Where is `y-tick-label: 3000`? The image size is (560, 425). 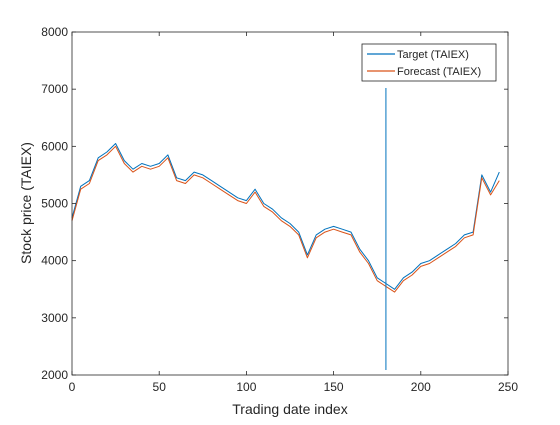
y-tick-label: 3000 is located at coordinates (54, 318).